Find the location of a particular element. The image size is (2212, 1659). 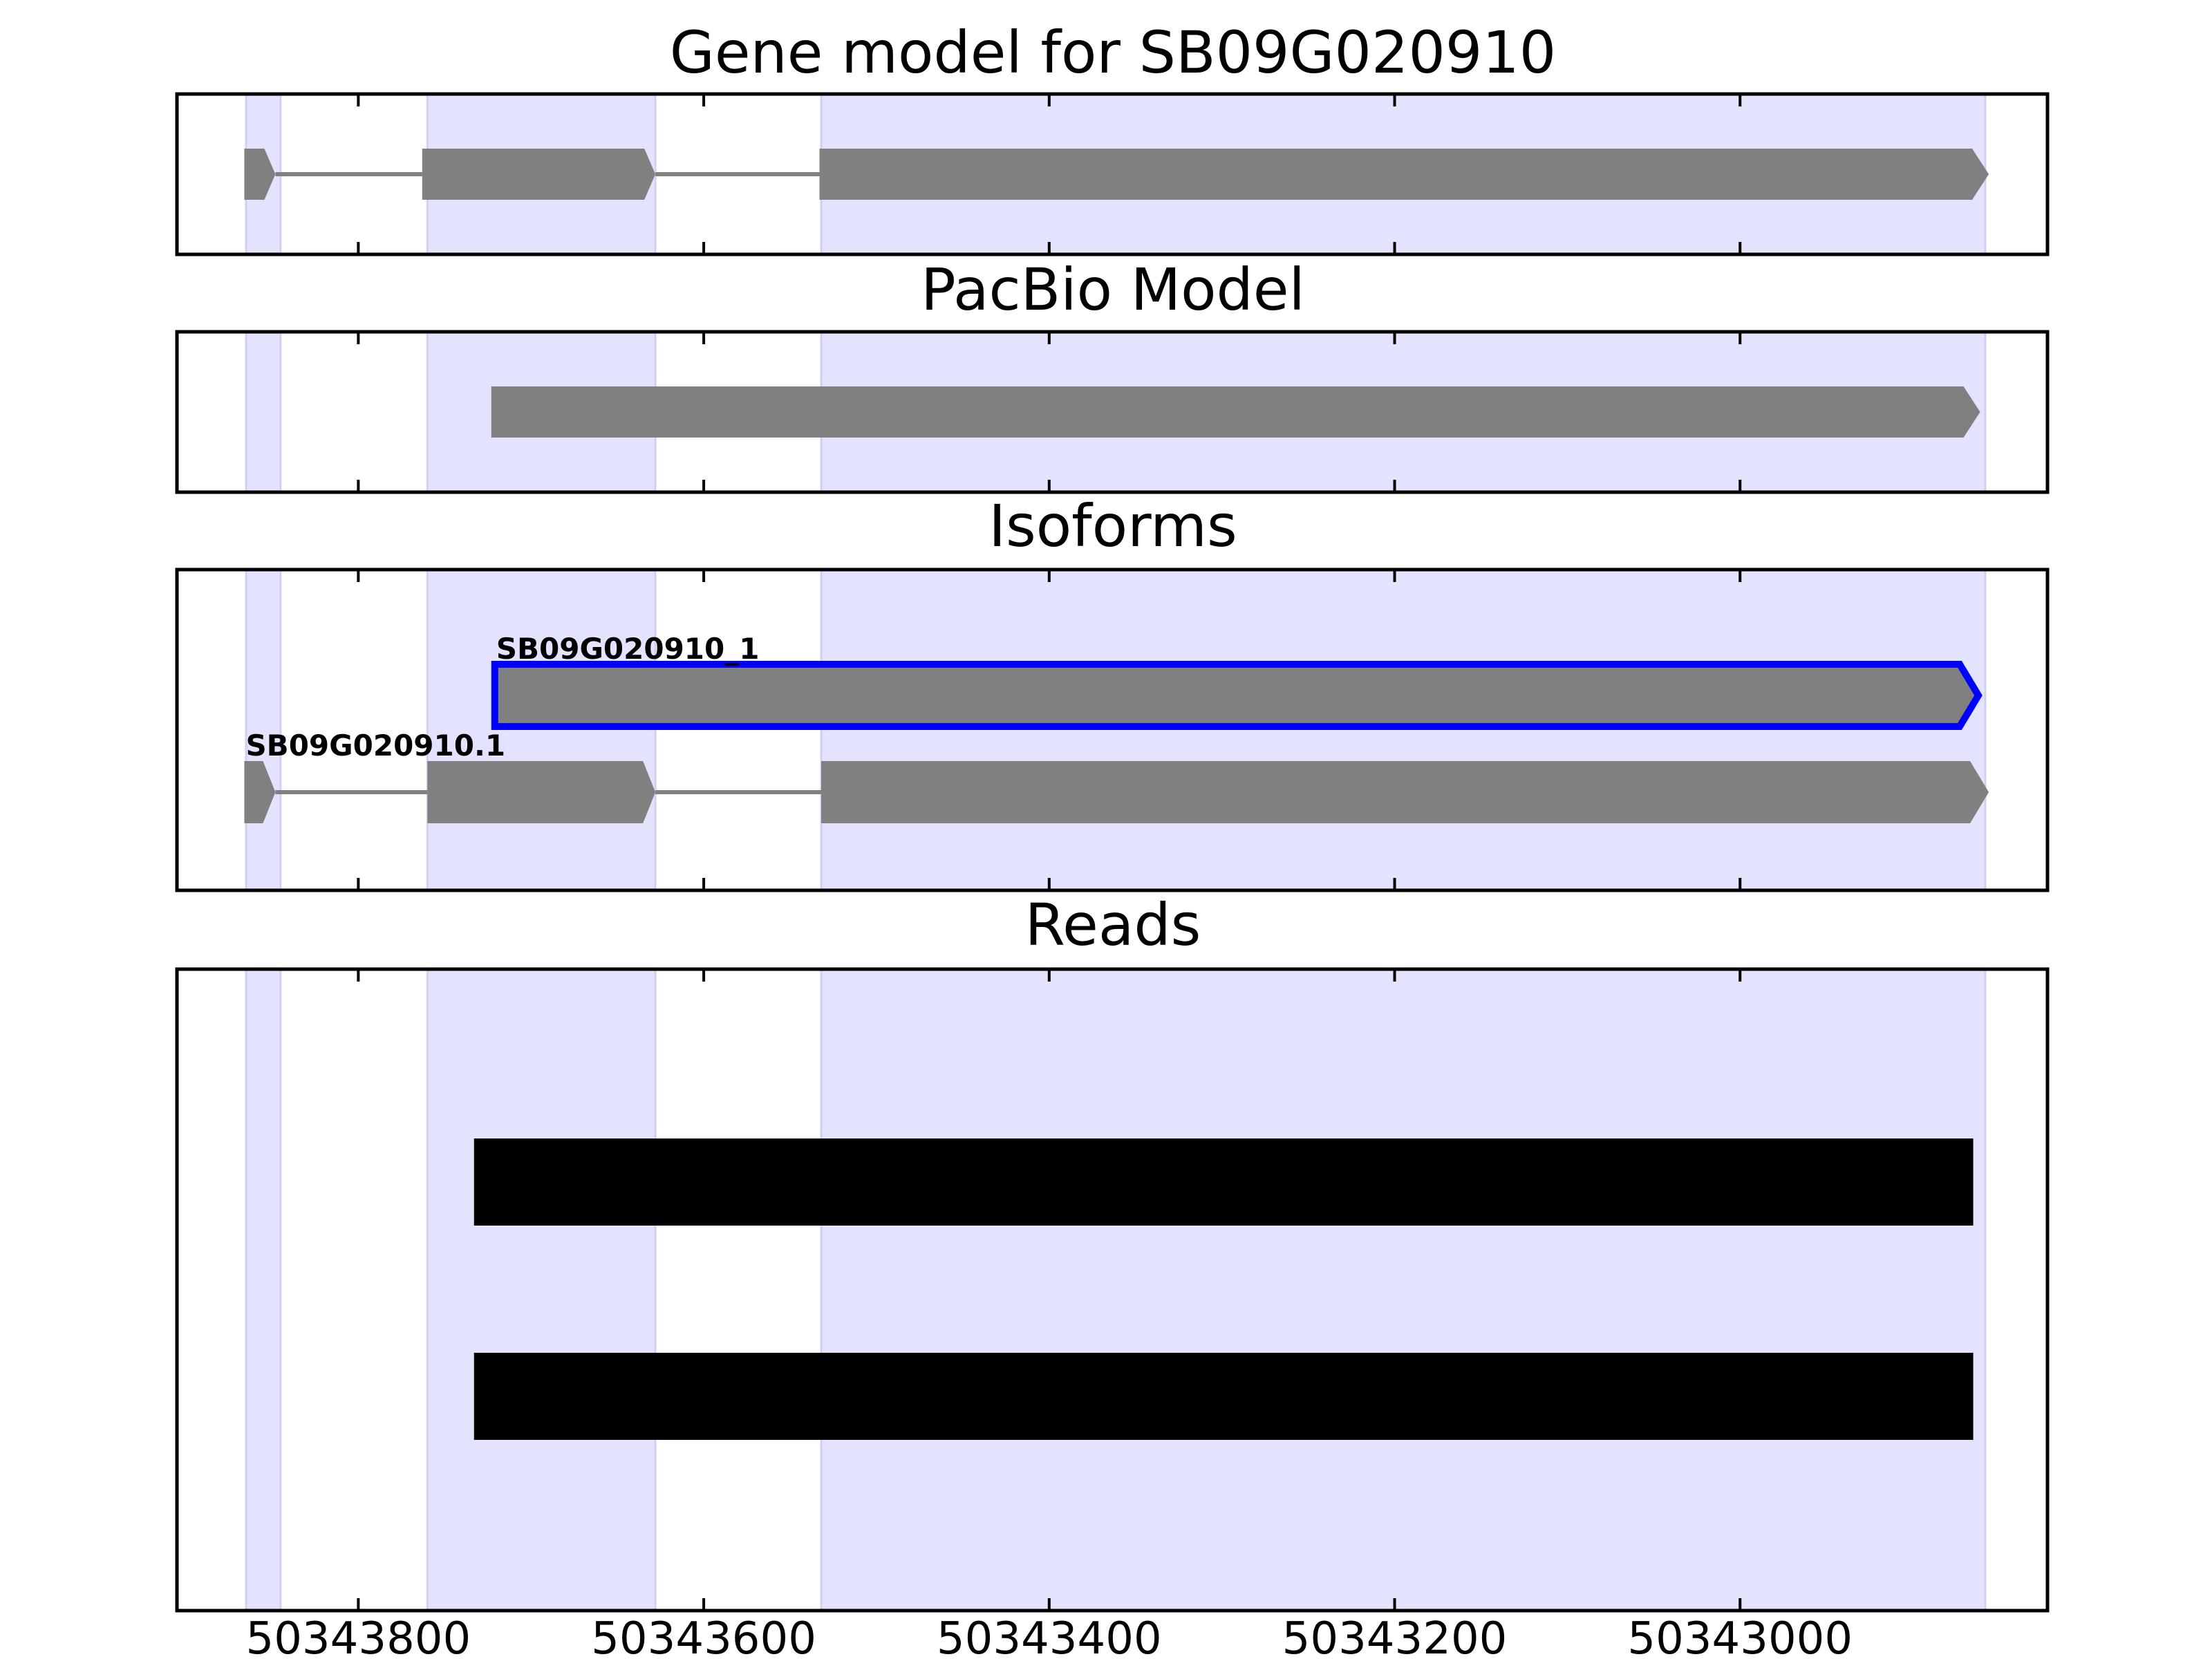

gene-model-title: Gene model for SB09G020910 is located at coordinates (1113, 53).